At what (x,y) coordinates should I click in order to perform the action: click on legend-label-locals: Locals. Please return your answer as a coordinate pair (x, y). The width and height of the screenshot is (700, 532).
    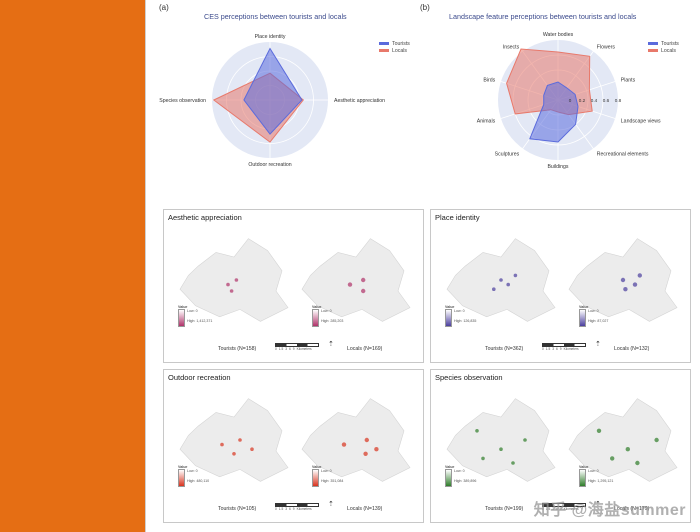
    Looking at the image, I should click on (668, 50).